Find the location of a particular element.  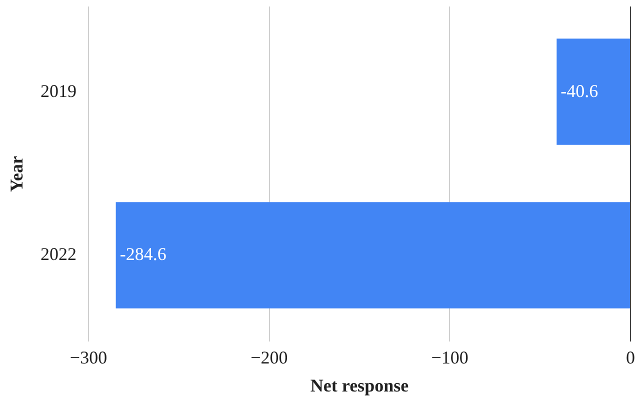

x-tick-label: −100 is located at coordinates (449, 358).